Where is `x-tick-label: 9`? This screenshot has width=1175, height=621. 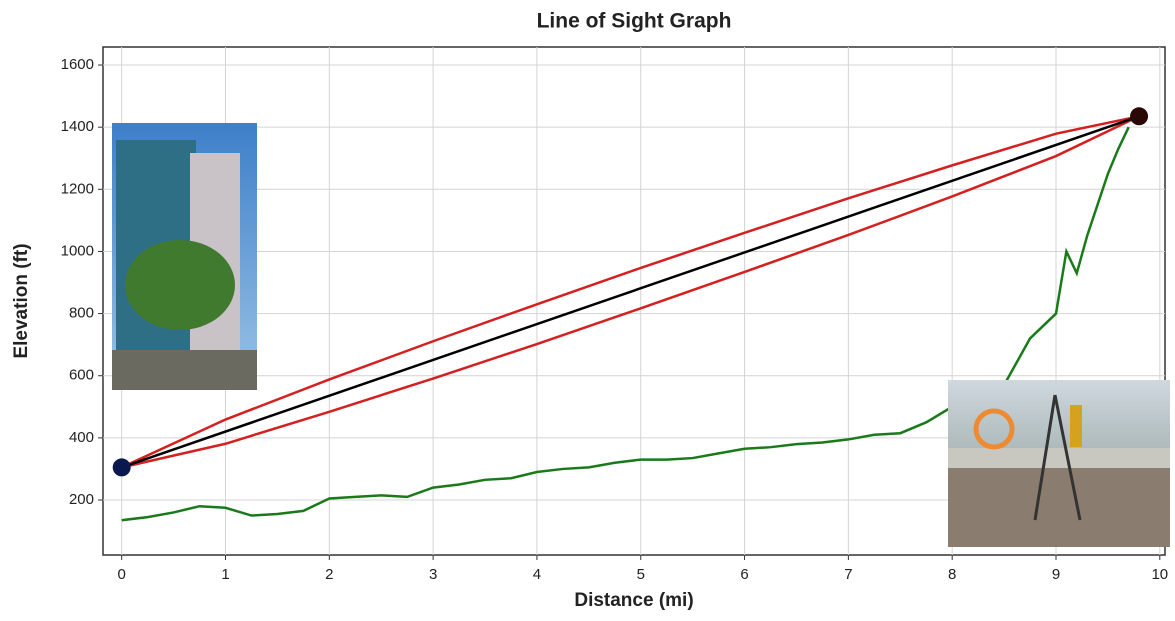 x-tick-label: 9 is located at coordinates (1056, 574).